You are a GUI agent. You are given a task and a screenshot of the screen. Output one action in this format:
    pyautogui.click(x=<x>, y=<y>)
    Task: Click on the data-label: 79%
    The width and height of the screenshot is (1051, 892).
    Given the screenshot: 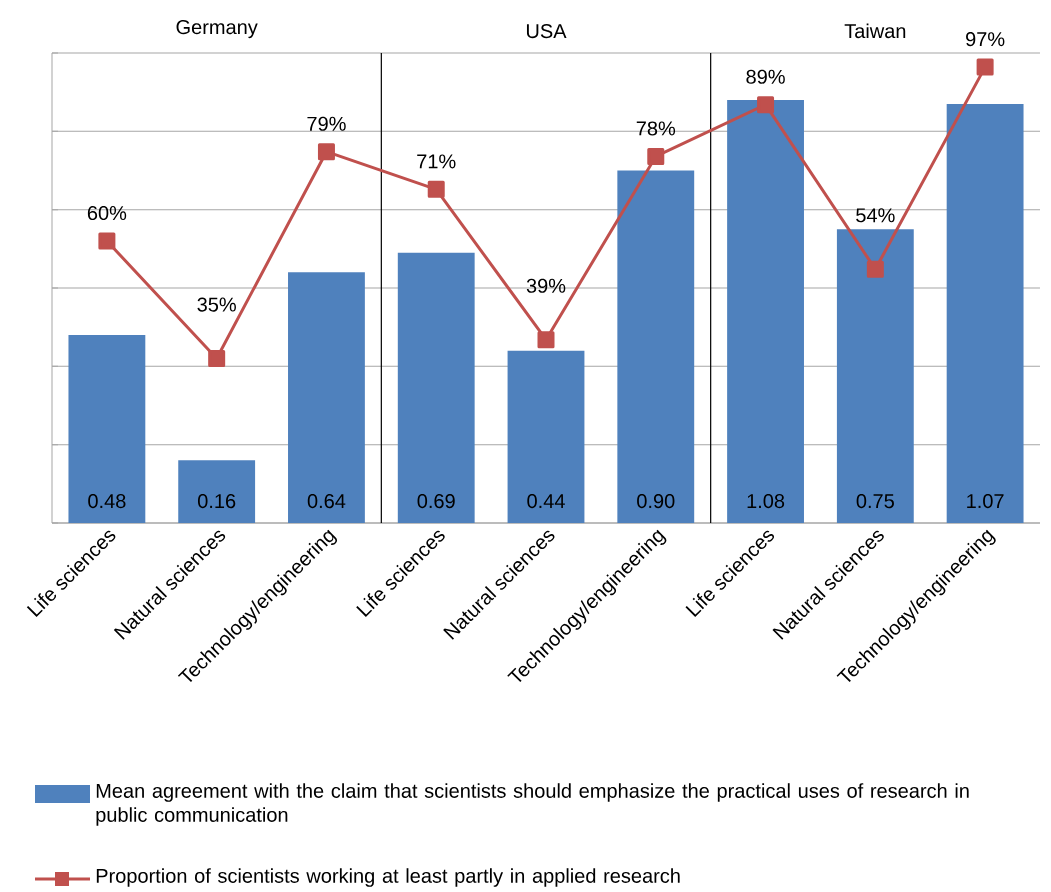 What is the action you would take?
    pyautogui.click(x=326, y=123)
    